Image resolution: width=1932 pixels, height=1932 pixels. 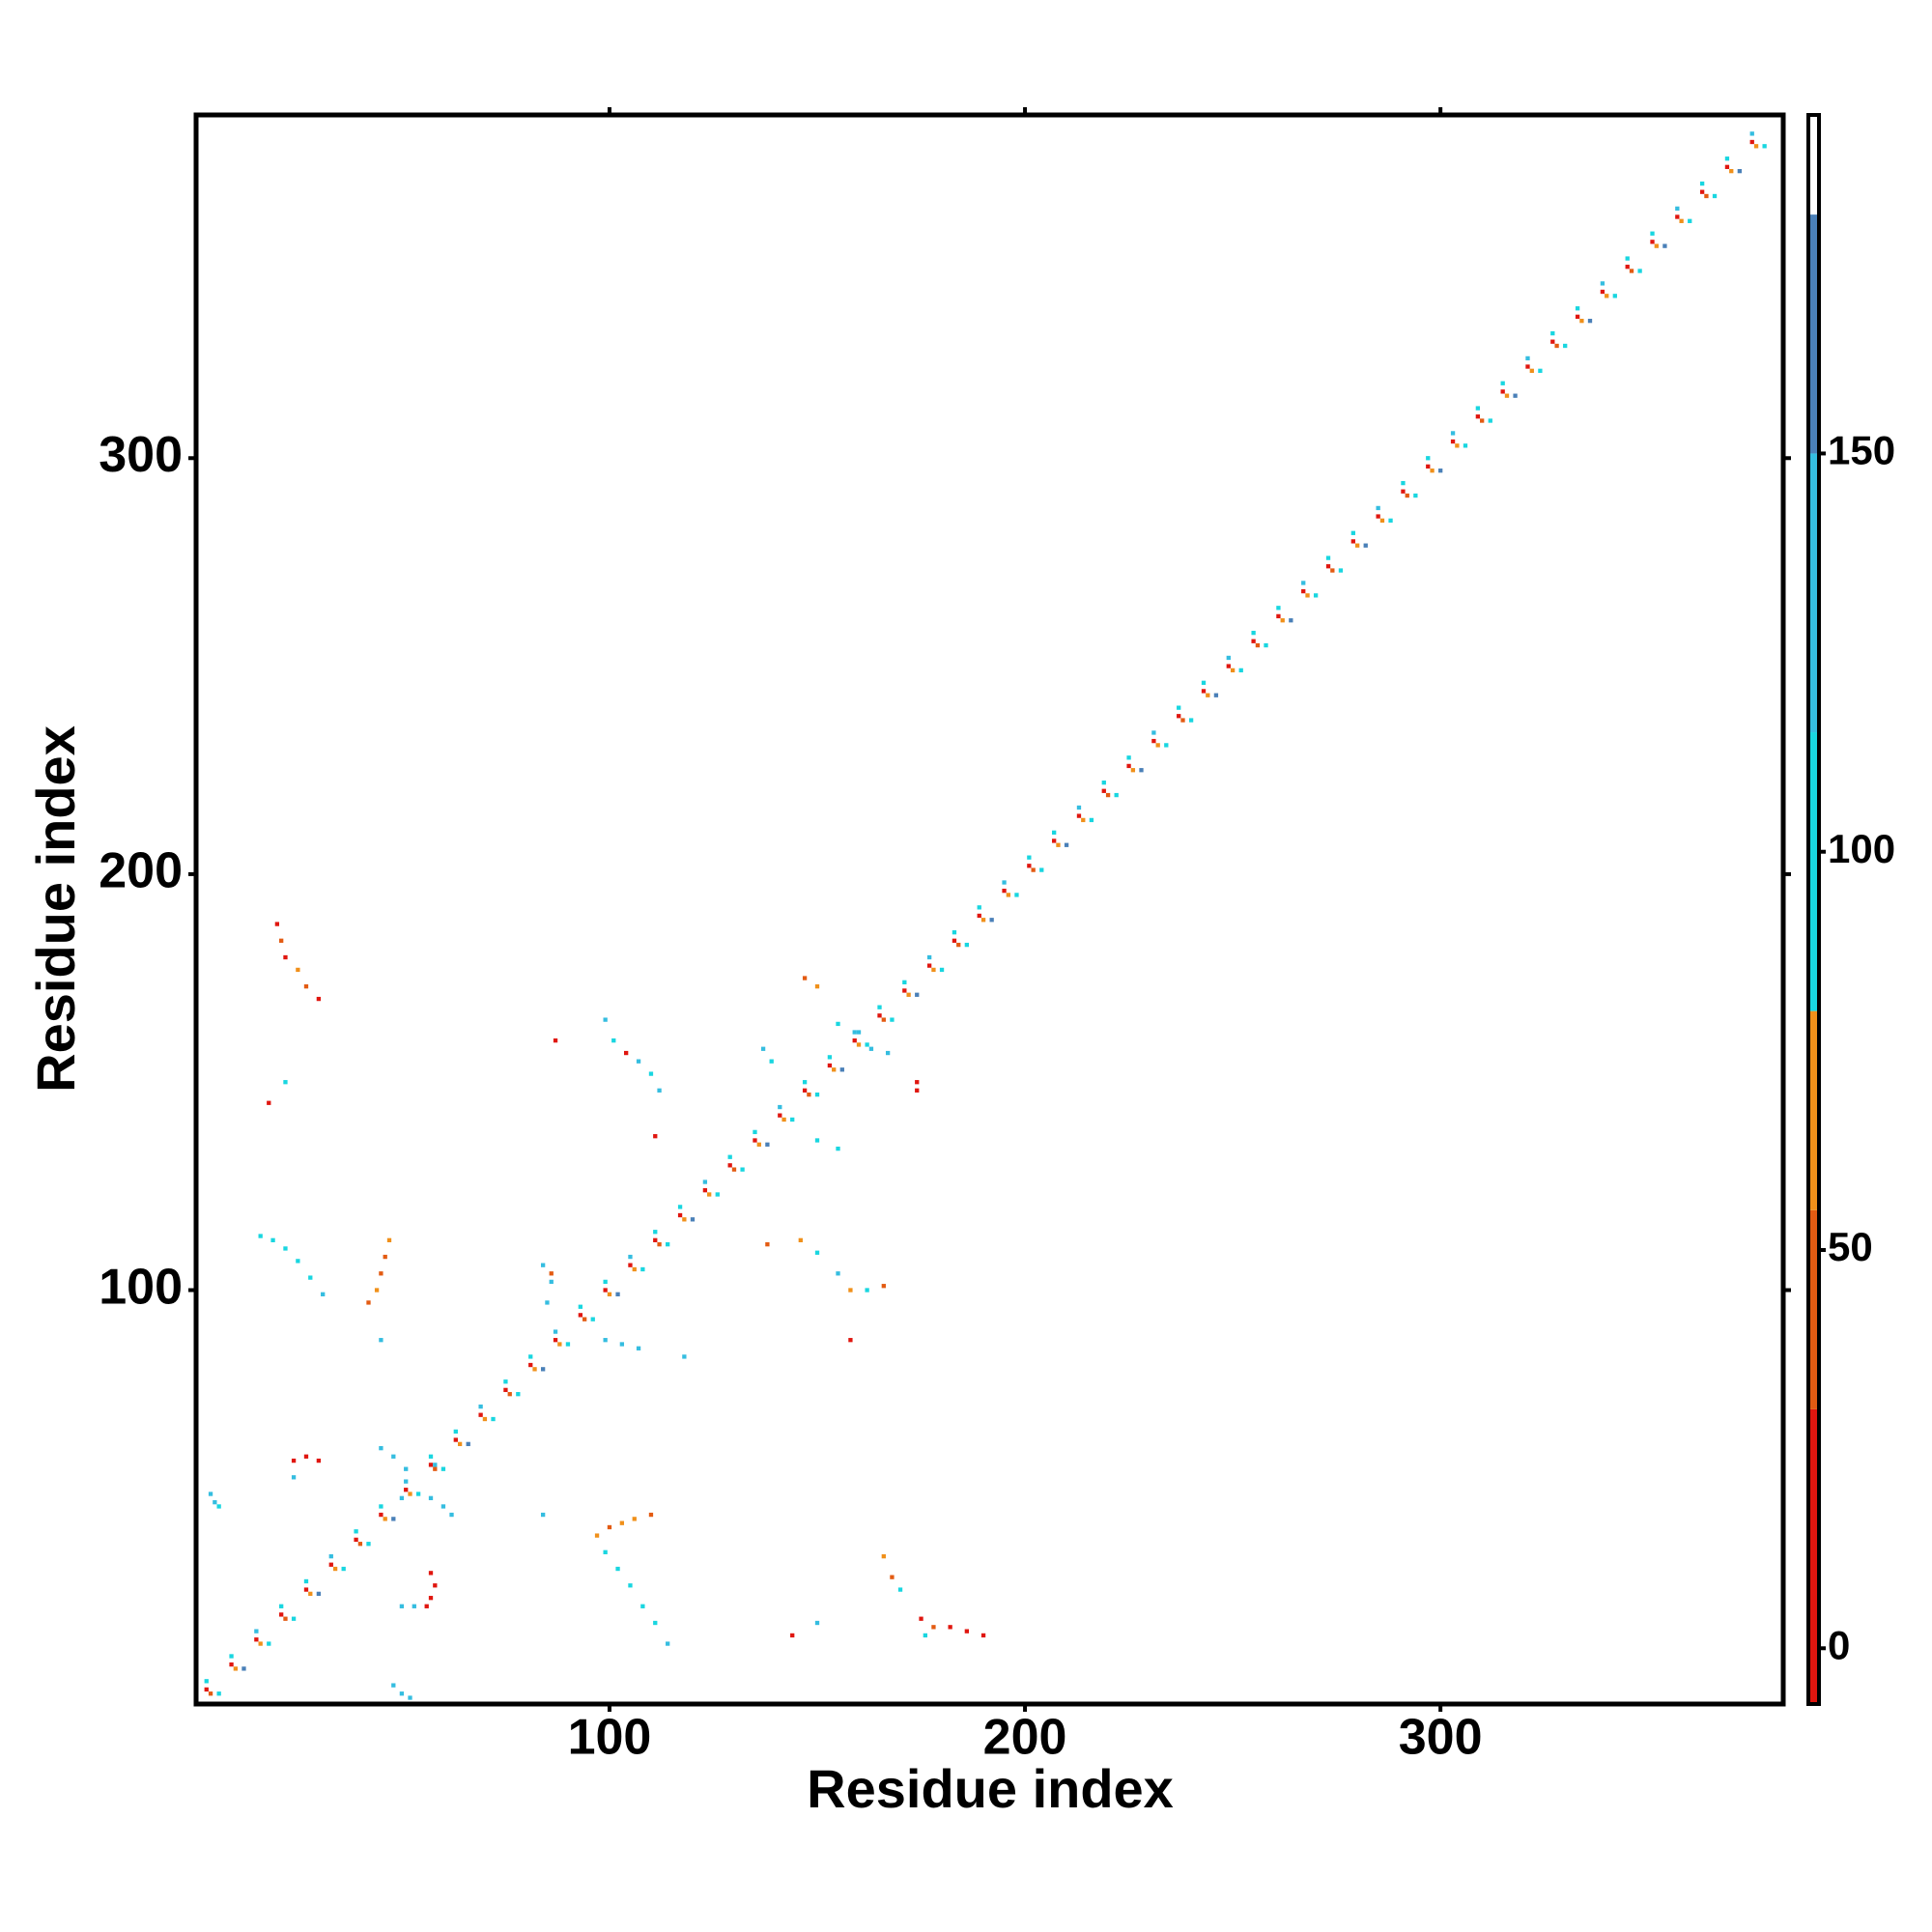 I want to click on colorbar-frame, so click(x=1813, y=909).